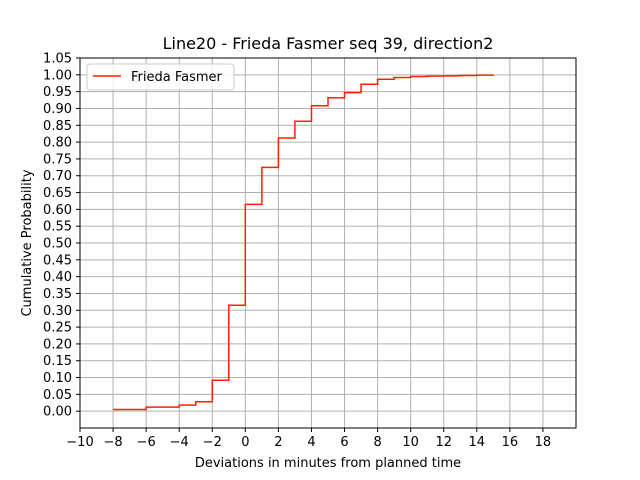 This screenshot has width=640, height=480. I want to click on x-tick-label: 6, so click(344, 442).